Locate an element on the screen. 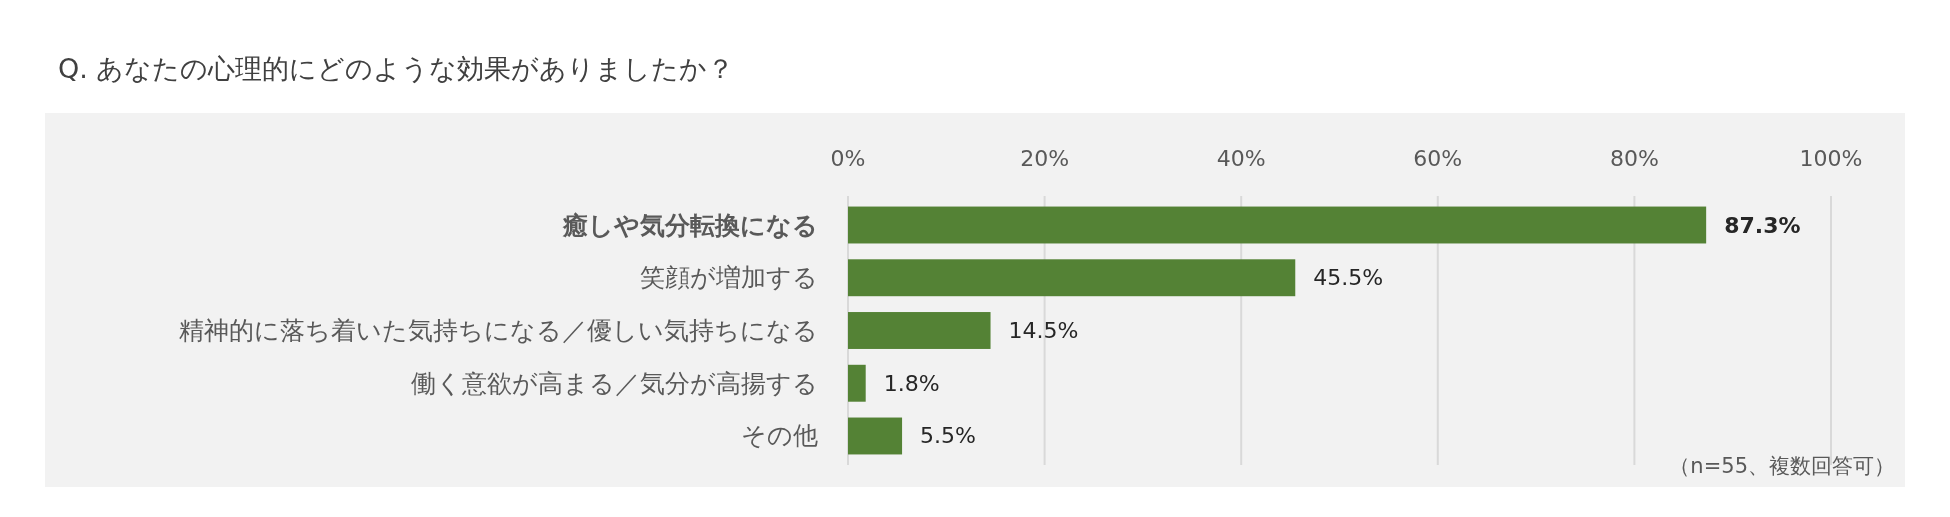 The image size is (1950, 517). y-tick-label: その他 is located at coordinates (779, 436).